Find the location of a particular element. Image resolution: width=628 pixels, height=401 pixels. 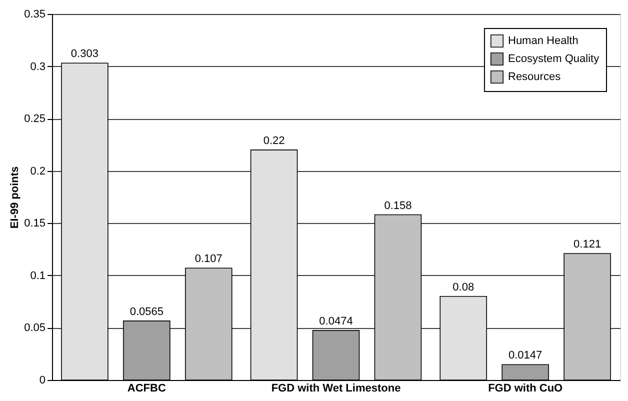

data-label: 0.303 is located at coordinates (84, 54).